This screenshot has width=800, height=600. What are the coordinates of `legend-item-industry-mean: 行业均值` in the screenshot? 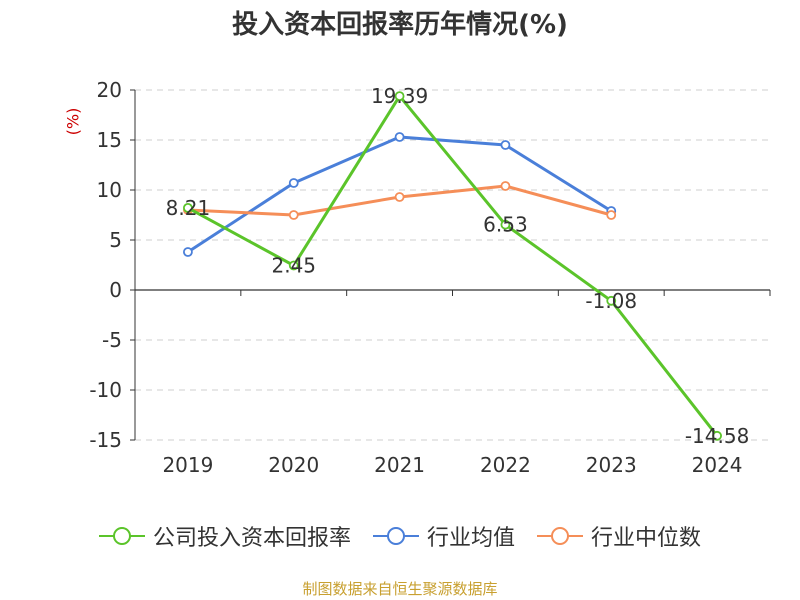 It's located at (443, 536).